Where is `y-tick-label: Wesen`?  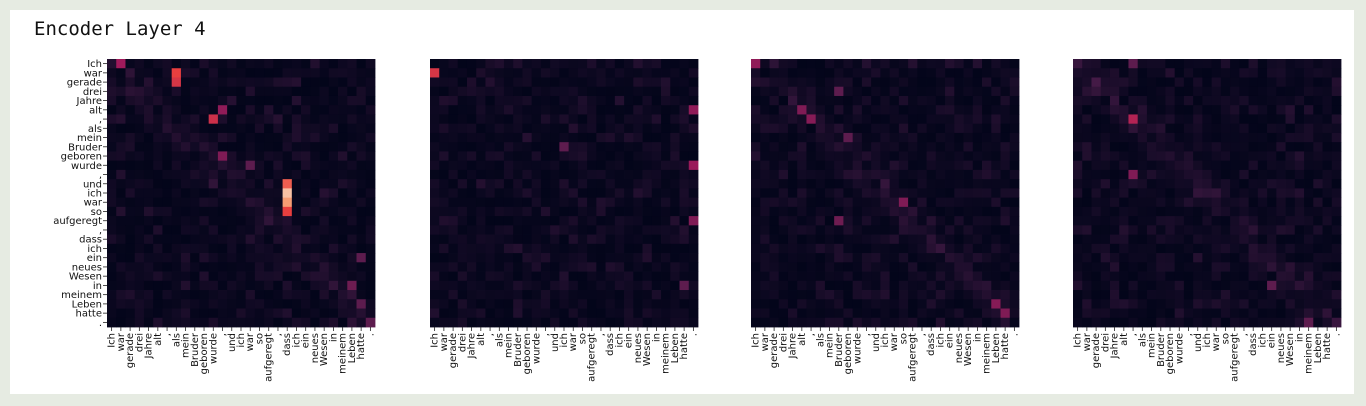 y-tick-label: Wesen is located at coordinates (85, 277).